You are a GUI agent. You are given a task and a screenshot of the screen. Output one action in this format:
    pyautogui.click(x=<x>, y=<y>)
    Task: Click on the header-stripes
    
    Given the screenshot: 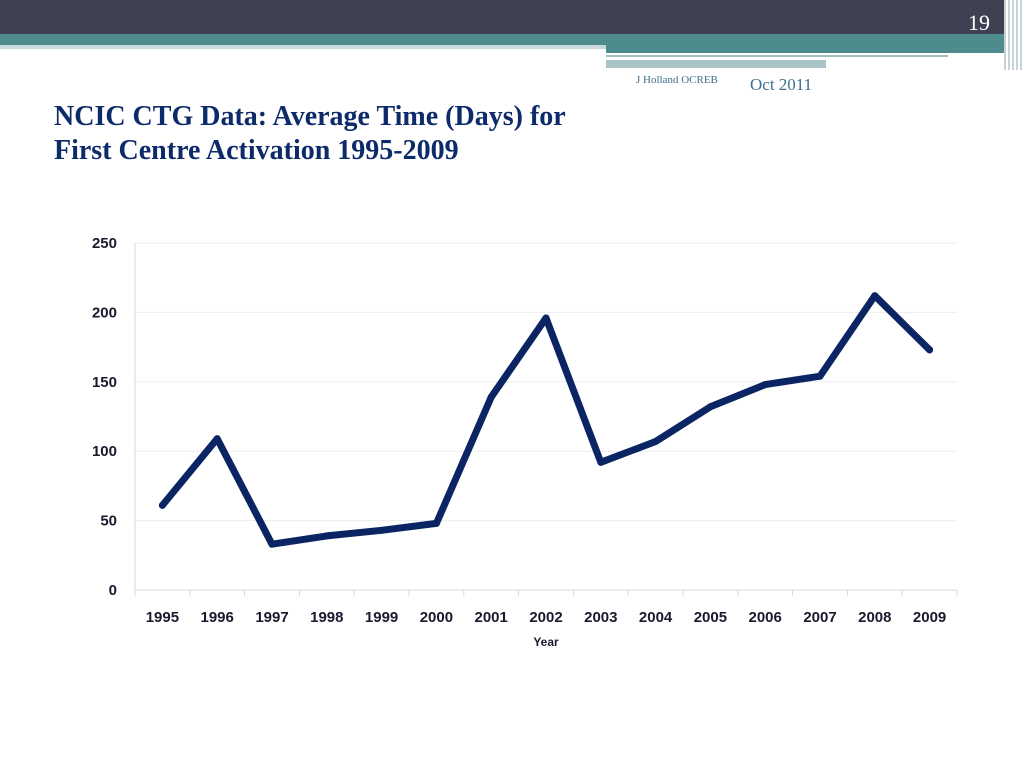 What is the action you would take?
    pyautogui.click(x=1014, y=35)
    